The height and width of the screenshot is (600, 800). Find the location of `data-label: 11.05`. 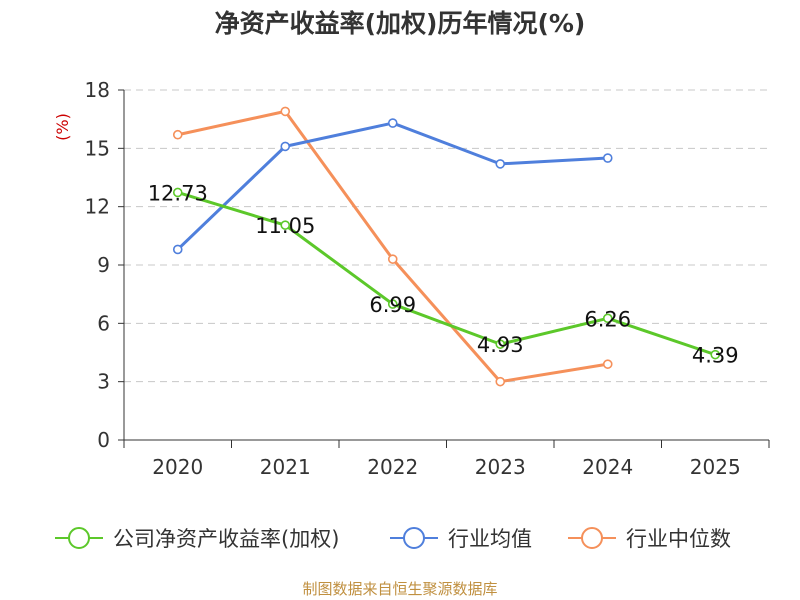

data-label: 11.05 is located at coordinates (285, 226).